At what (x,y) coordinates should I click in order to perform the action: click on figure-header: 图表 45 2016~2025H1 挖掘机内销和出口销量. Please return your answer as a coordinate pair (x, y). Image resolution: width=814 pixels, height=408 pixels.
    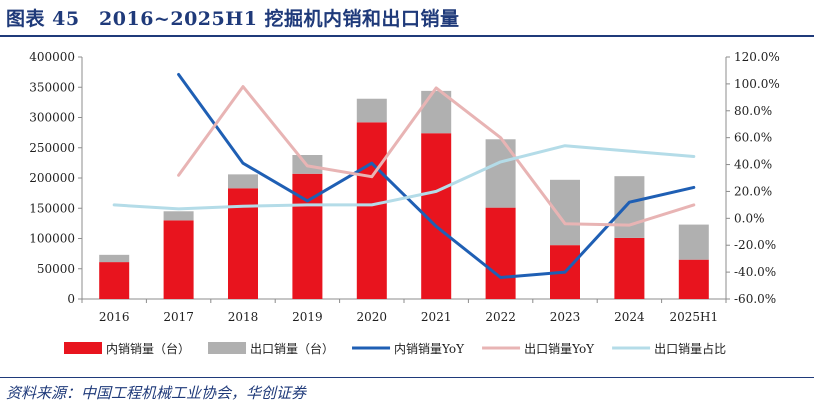
    Looking at the image, I should click on (407, 17).